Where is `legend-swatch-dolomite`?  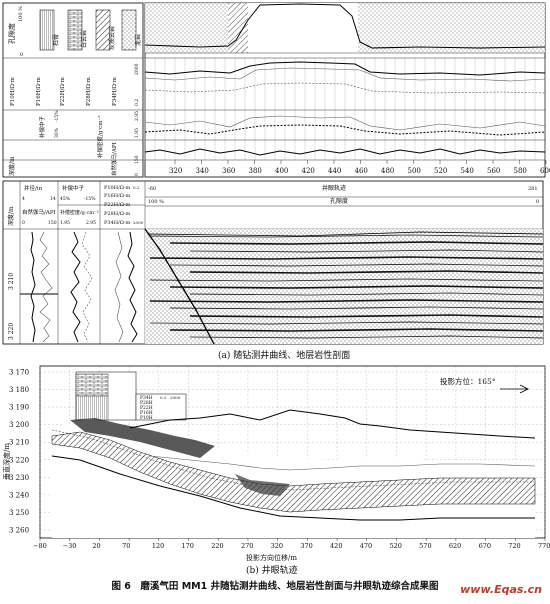 legend-swatch-dolomite is located at coordinates (75, 30).